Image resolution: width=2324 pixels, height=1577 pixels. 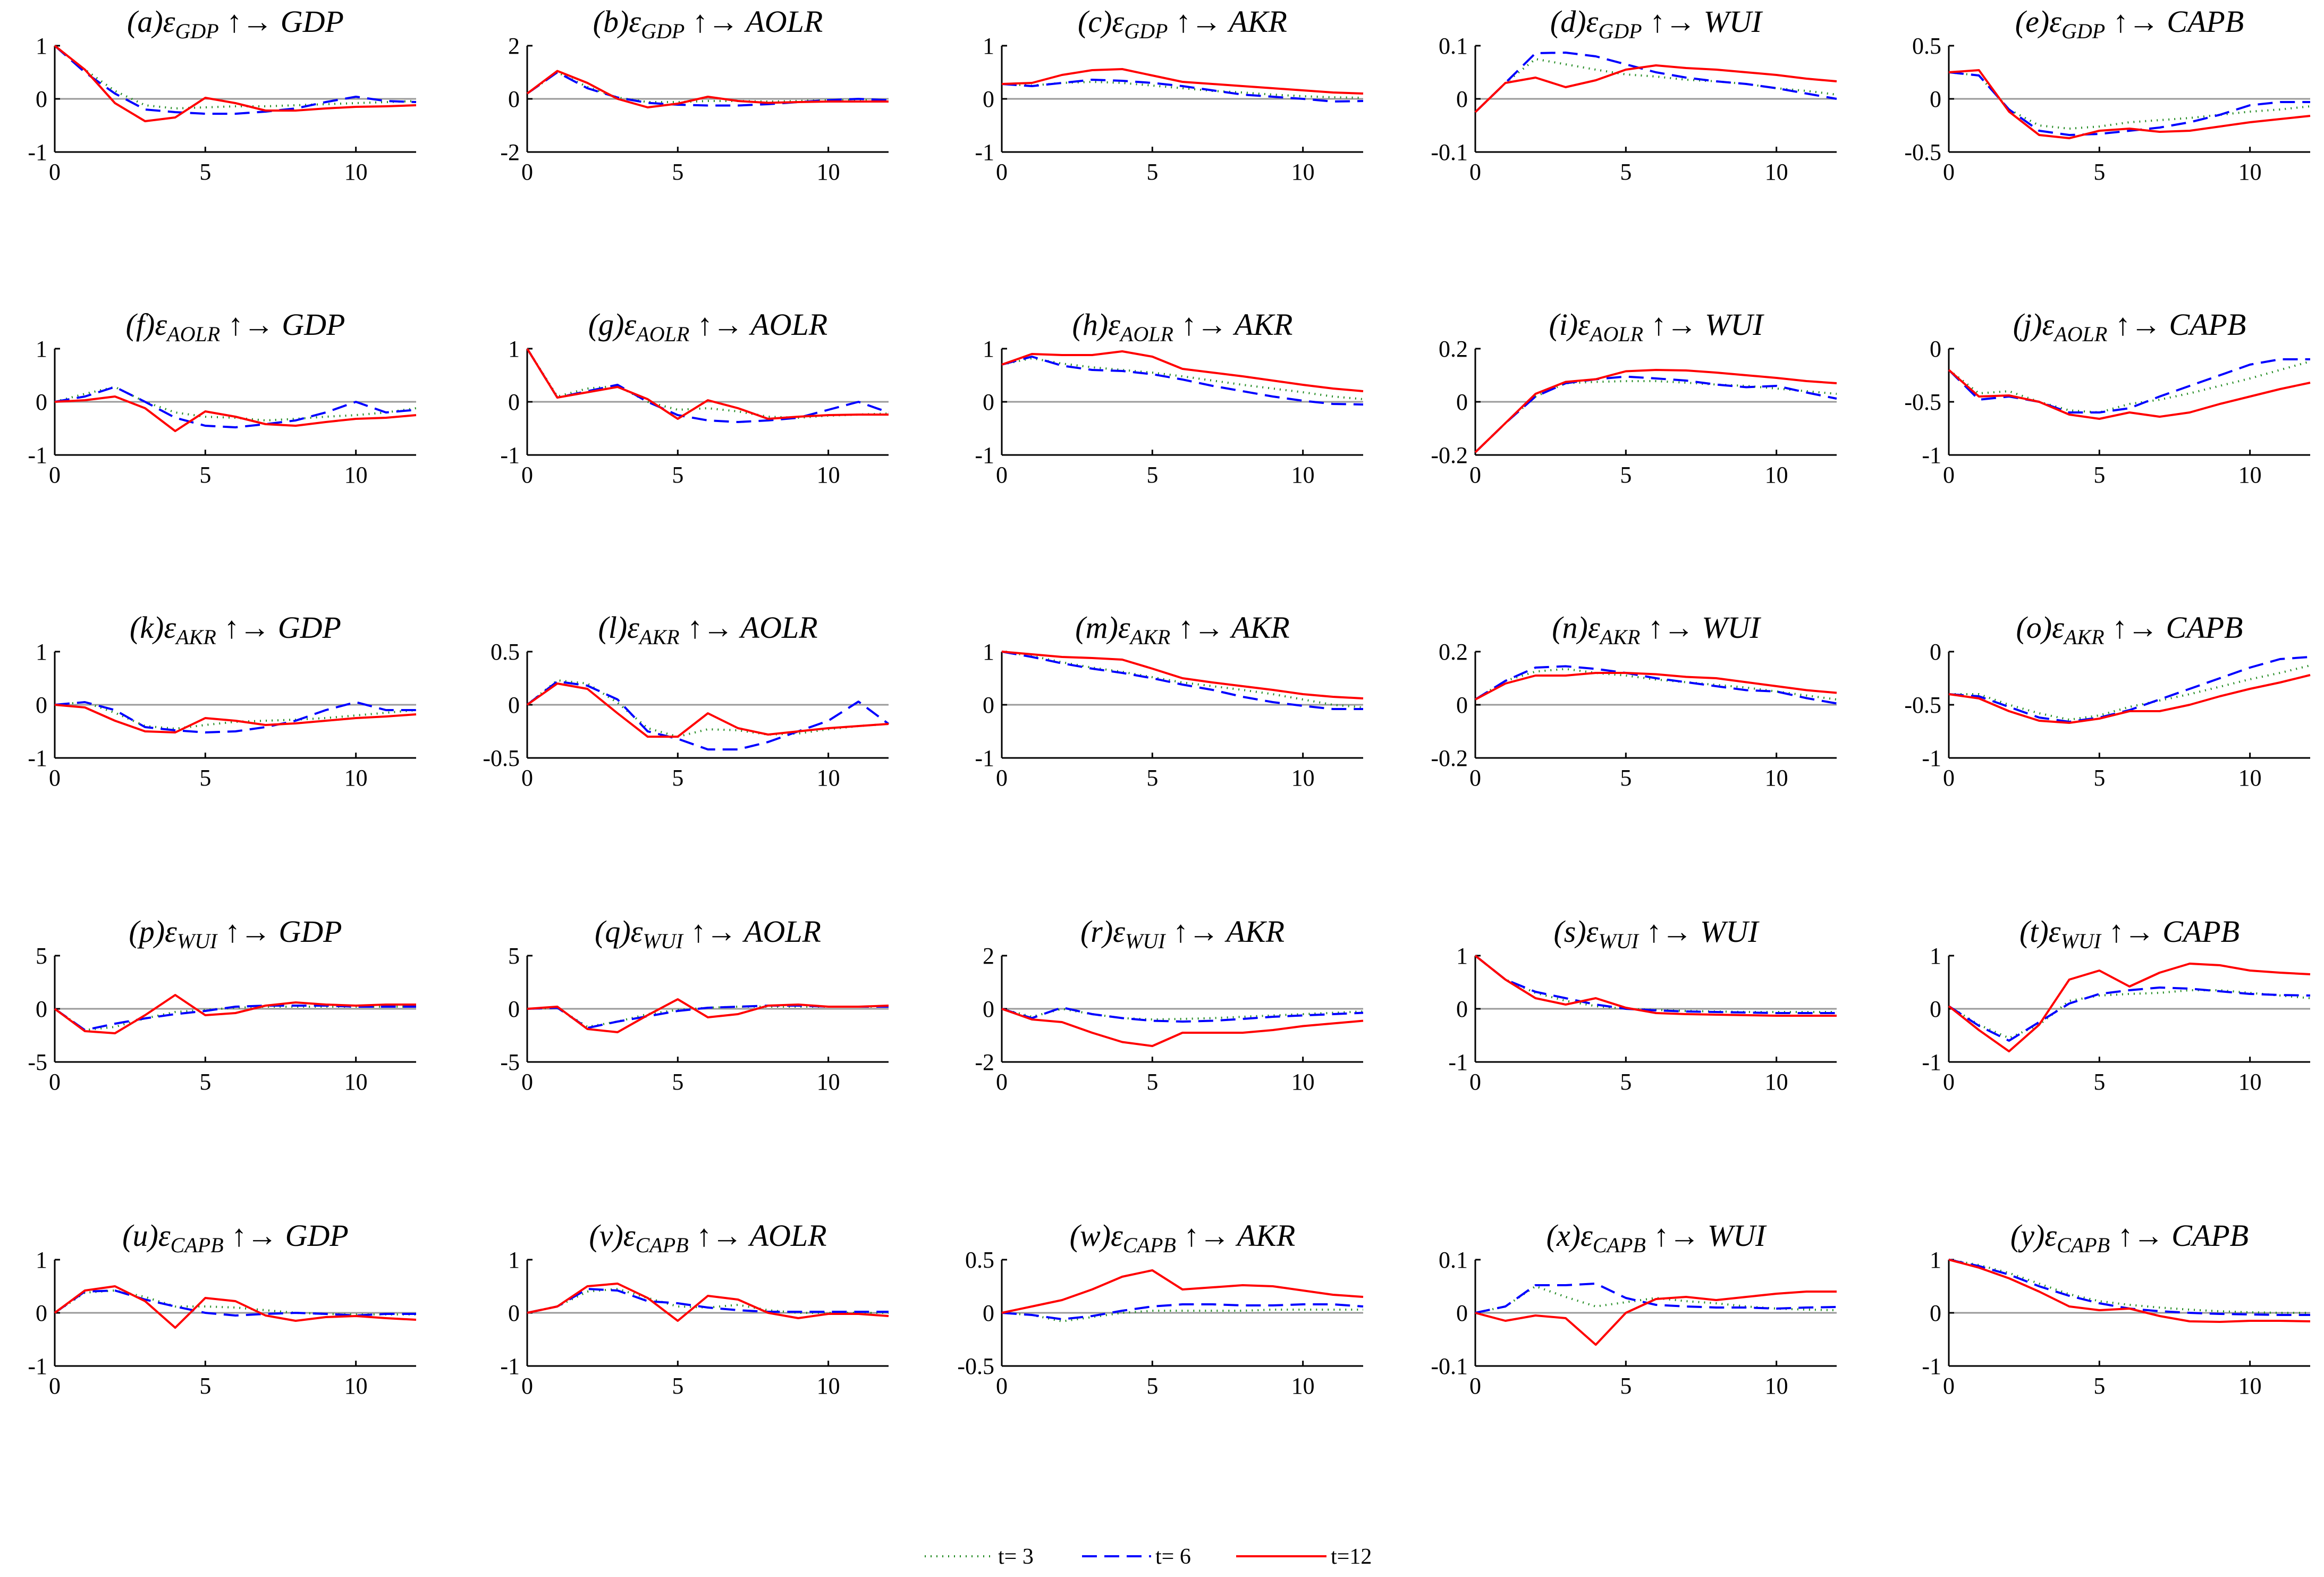 What do you see at coordinates (1570, 1235) in the screenshot?
I see `panel-title-letter: (x)ε` at bounding box center [1570, 1235].